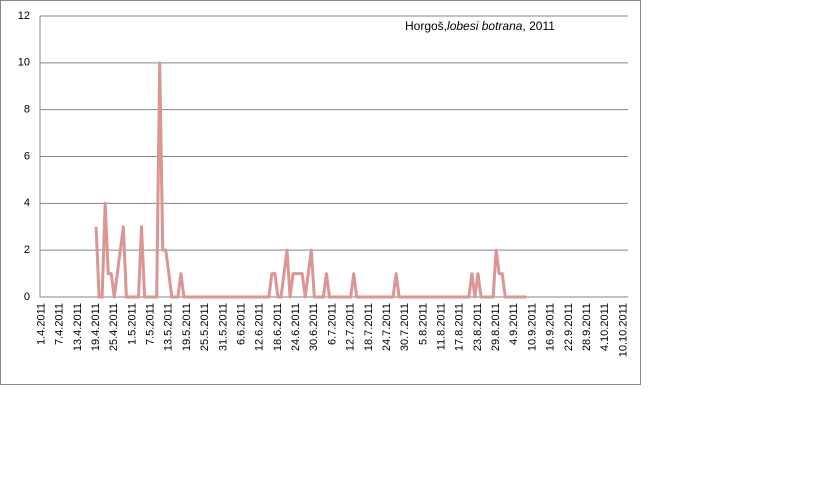  I want to click on x-tick-label: 30.6.2011, so click(314, 327).